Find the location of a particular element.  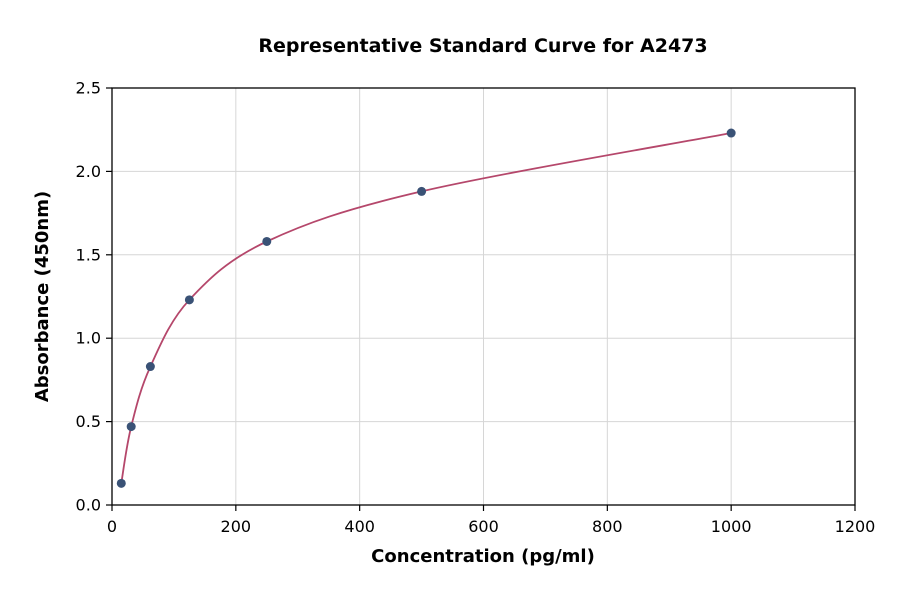

x-tick-label: 1000 is located at coordinates (731, 526).